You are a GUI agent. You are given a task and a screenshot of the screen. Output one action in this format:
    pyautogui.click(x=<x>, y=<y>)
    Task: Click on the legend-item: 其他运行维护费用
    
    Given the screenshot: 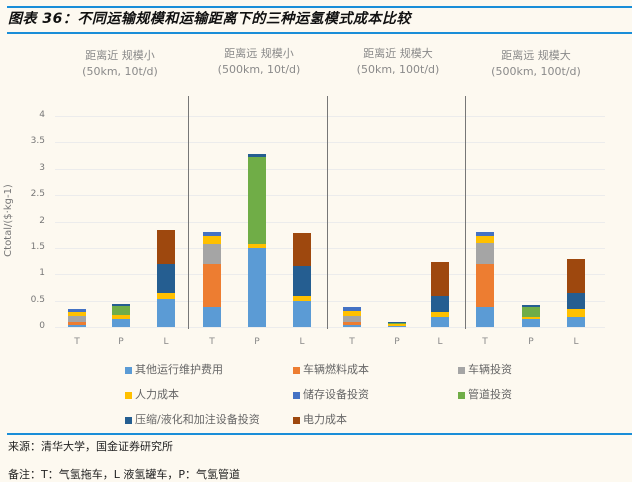 What is the action you would take?
    pyautogui.click(x=174, y=369)
    